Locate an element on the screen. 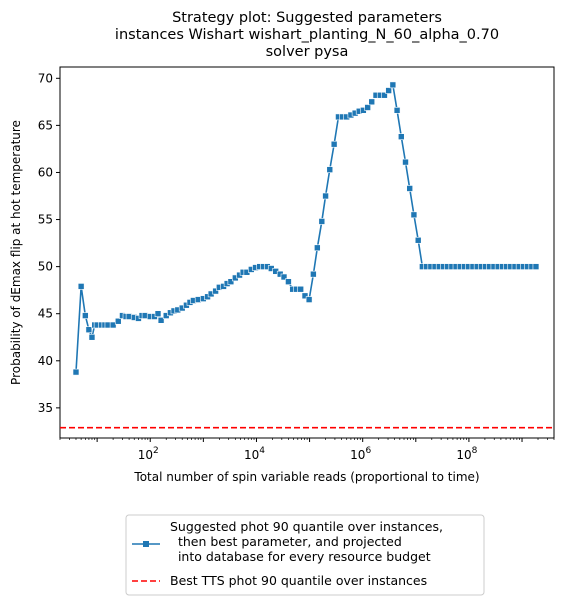 This screenshot has width=563, height=605. x-tick-label: 10⁶ is located at coordinates (360, 454).